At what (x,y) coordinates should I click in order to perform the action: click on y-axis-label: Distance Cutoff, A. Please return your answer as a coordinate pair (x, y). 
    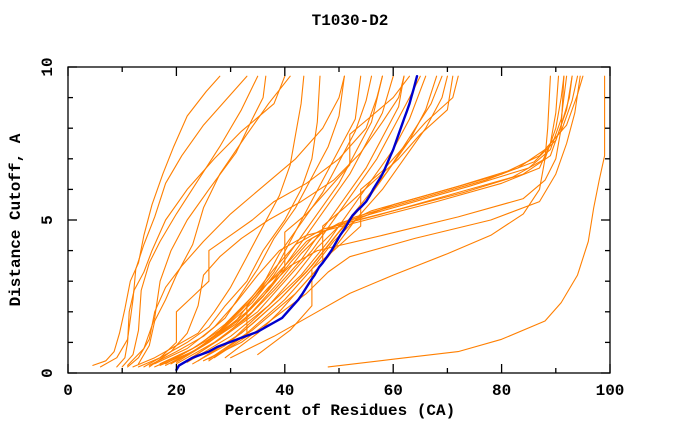
    Looking at the image, I should click on (16, 220).